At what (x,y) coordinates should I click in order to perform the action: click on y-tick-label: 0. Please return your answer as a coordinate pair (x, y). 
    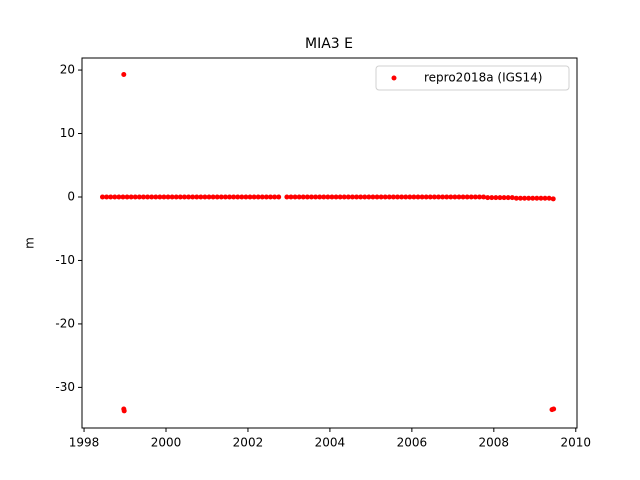
    Looking at the image, I should click on (71, 196).